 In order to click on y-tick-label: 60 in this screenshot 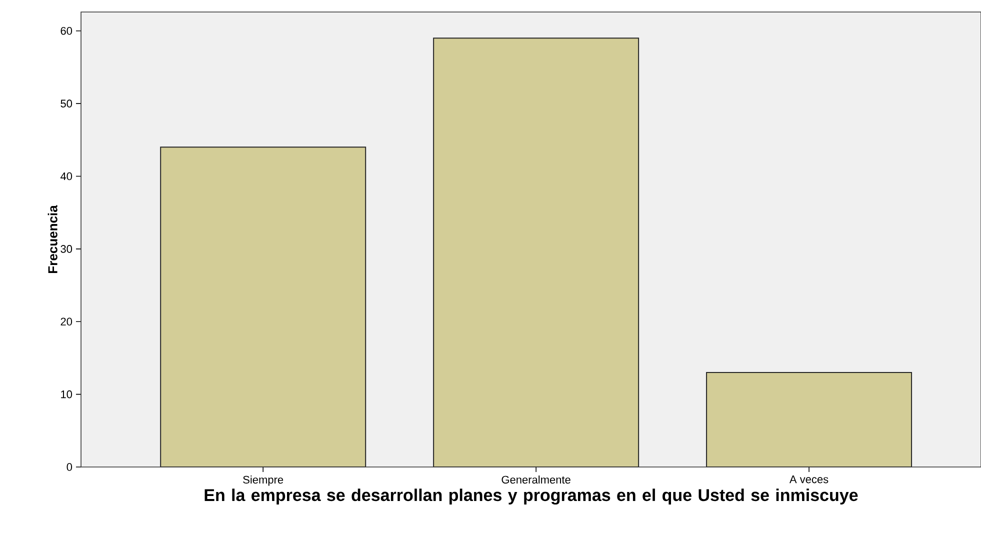, I will do `click(66, 31)`.